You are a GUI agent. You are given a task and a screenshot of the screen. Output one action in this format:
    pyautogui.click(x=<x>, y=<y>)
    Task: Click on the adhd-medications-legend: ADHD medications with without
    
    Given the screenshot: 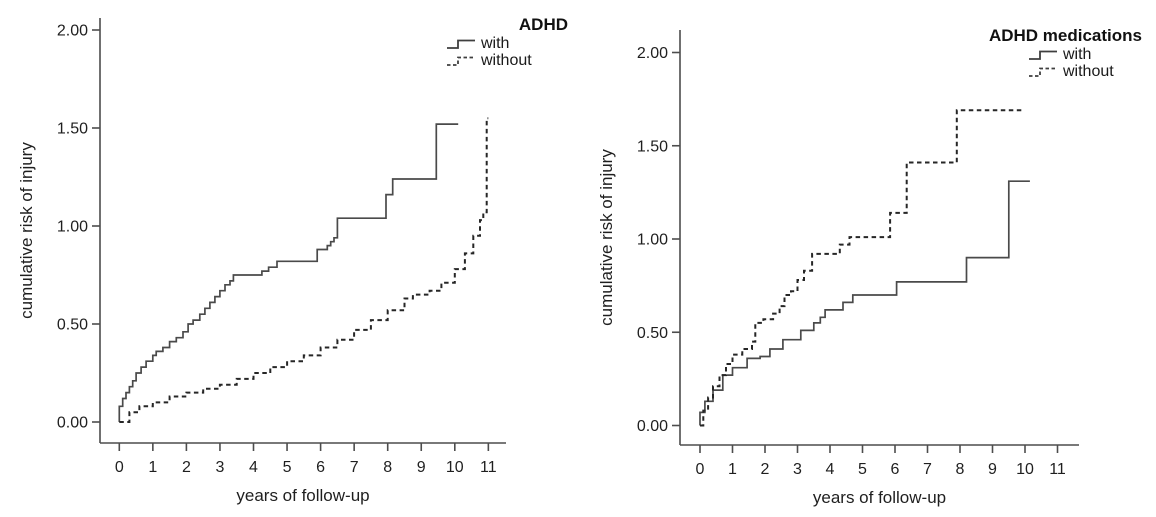 What is the action you would take?
    pyautogui.click(x=1059, y=53)
    